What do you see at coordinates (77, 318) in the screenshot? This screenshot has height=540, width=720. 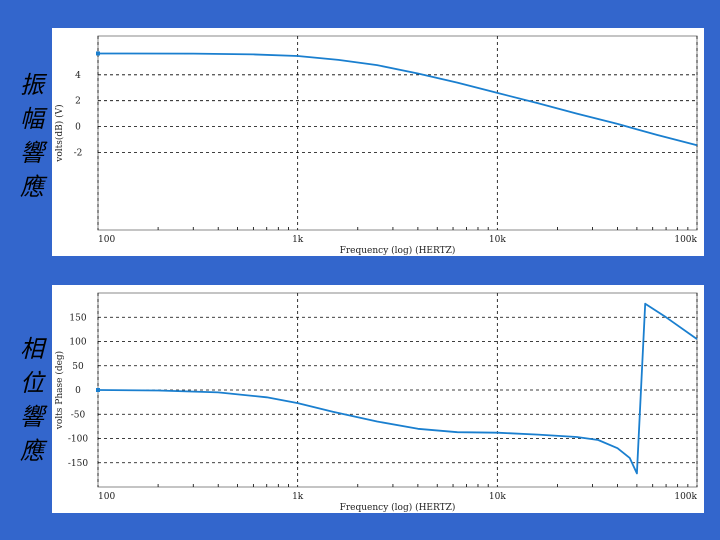 I see `y-tick-label: 150` at bounding box center [77, 318].